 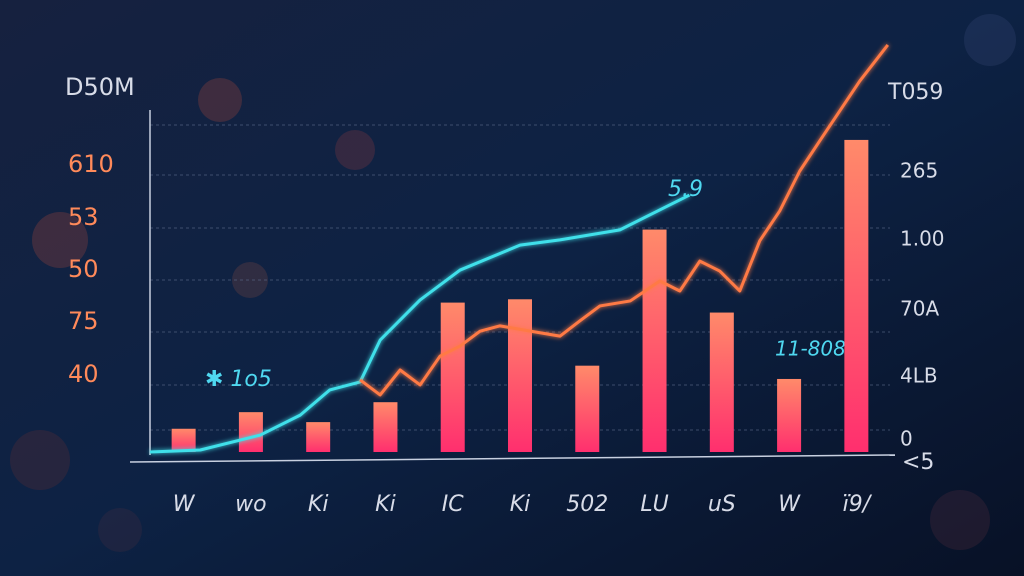 I want to click on y-axis-label: 50, so click(x=83, y=269).